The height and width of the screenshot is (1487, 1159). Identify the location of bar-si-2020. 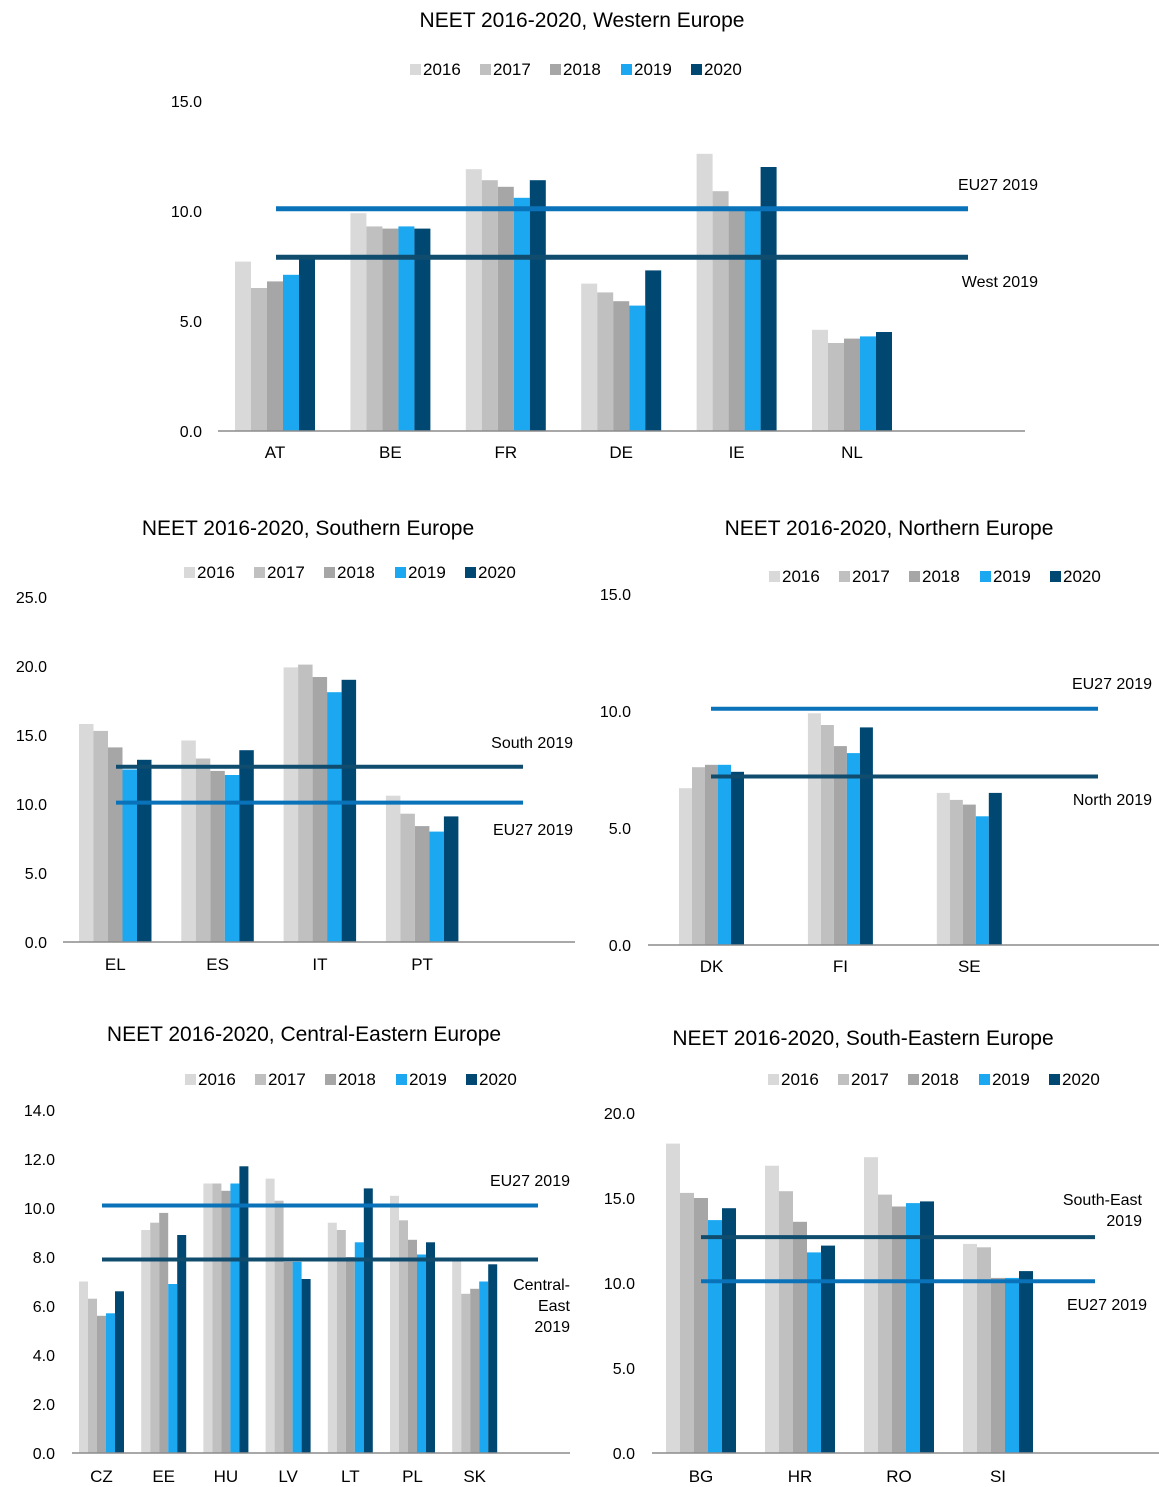
(1026, 1362).